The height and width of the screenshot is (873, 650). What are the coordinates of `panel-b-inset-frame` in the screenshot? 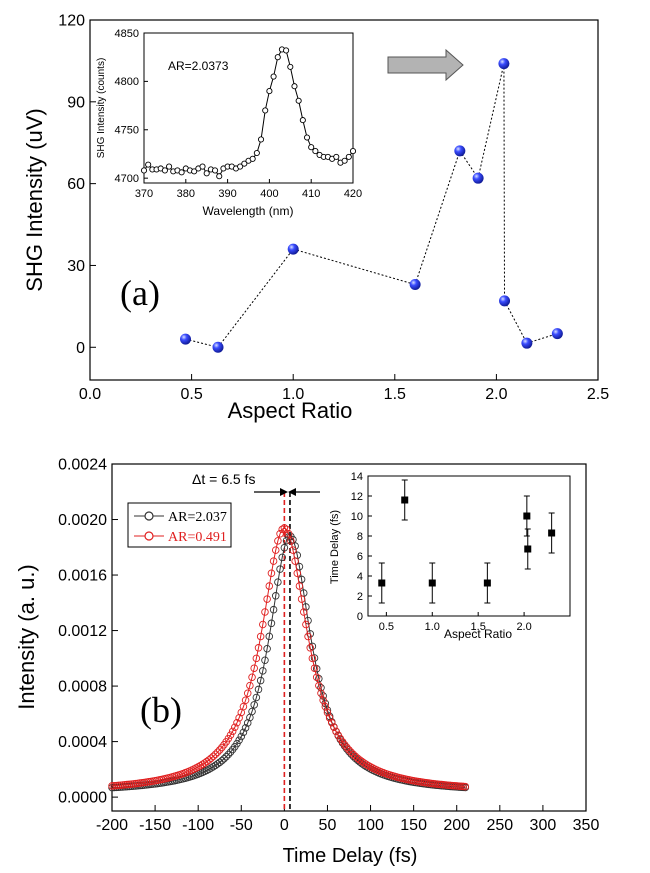 It's located at (469, 546).